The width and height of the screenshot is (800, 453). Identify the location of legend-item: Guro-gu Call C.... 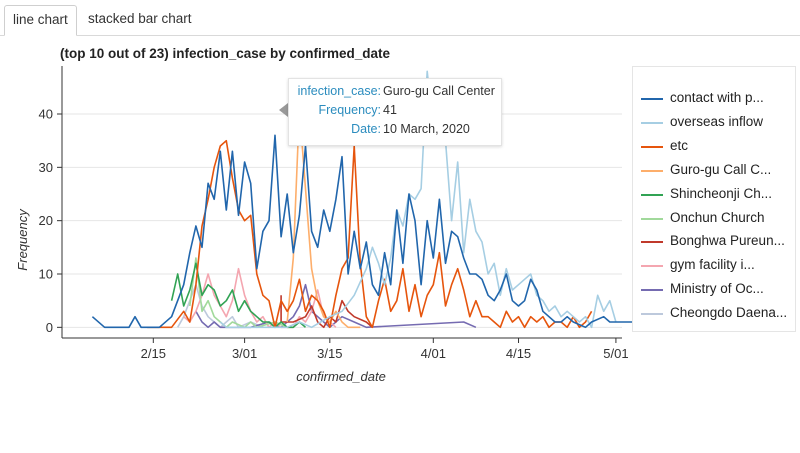
(716, 171).